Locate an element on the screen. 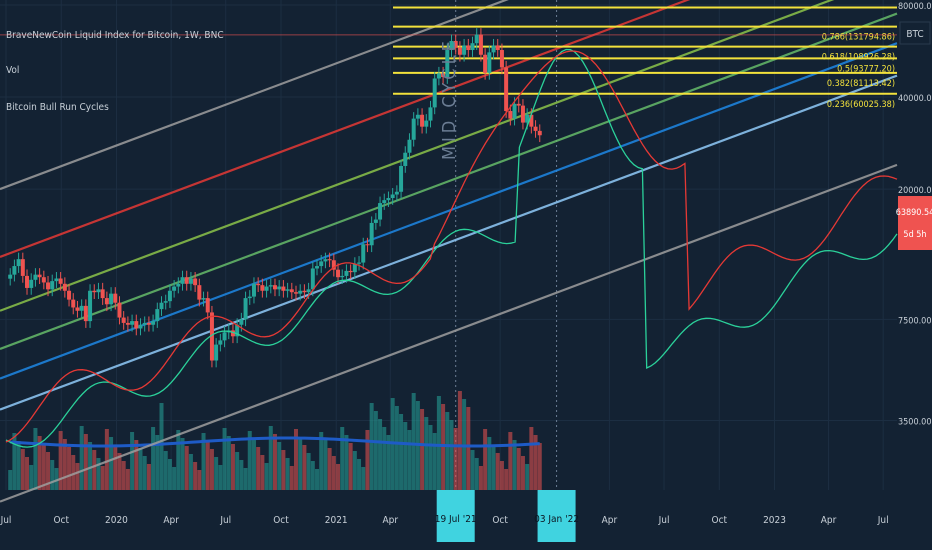  y-axis: 80000.00 40000.00 20000.00 7500.00 3500.00 is located at coordinates (915, 215).